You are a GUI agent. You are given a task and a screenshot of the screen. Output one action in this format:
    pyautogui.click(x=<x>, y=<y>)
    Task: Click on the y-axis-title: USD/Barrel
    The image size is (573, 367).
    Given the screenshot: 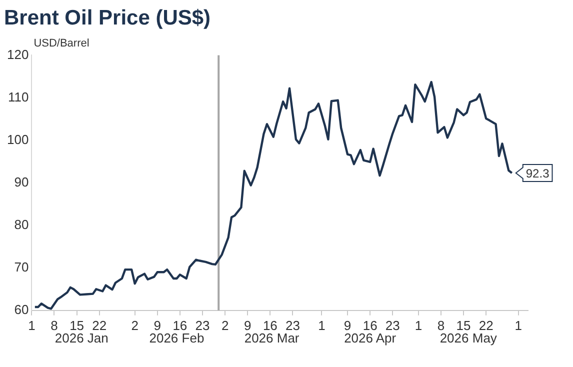 What is the action you would take?
    pyautogui.click(x=62, y=44)
    